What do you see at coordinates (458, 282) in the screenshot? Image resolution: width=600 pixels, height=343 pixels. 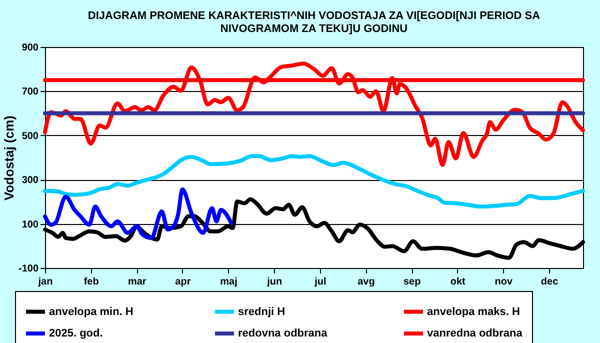 I see `x-tick-label: okt` at bounding box center [458, 282].